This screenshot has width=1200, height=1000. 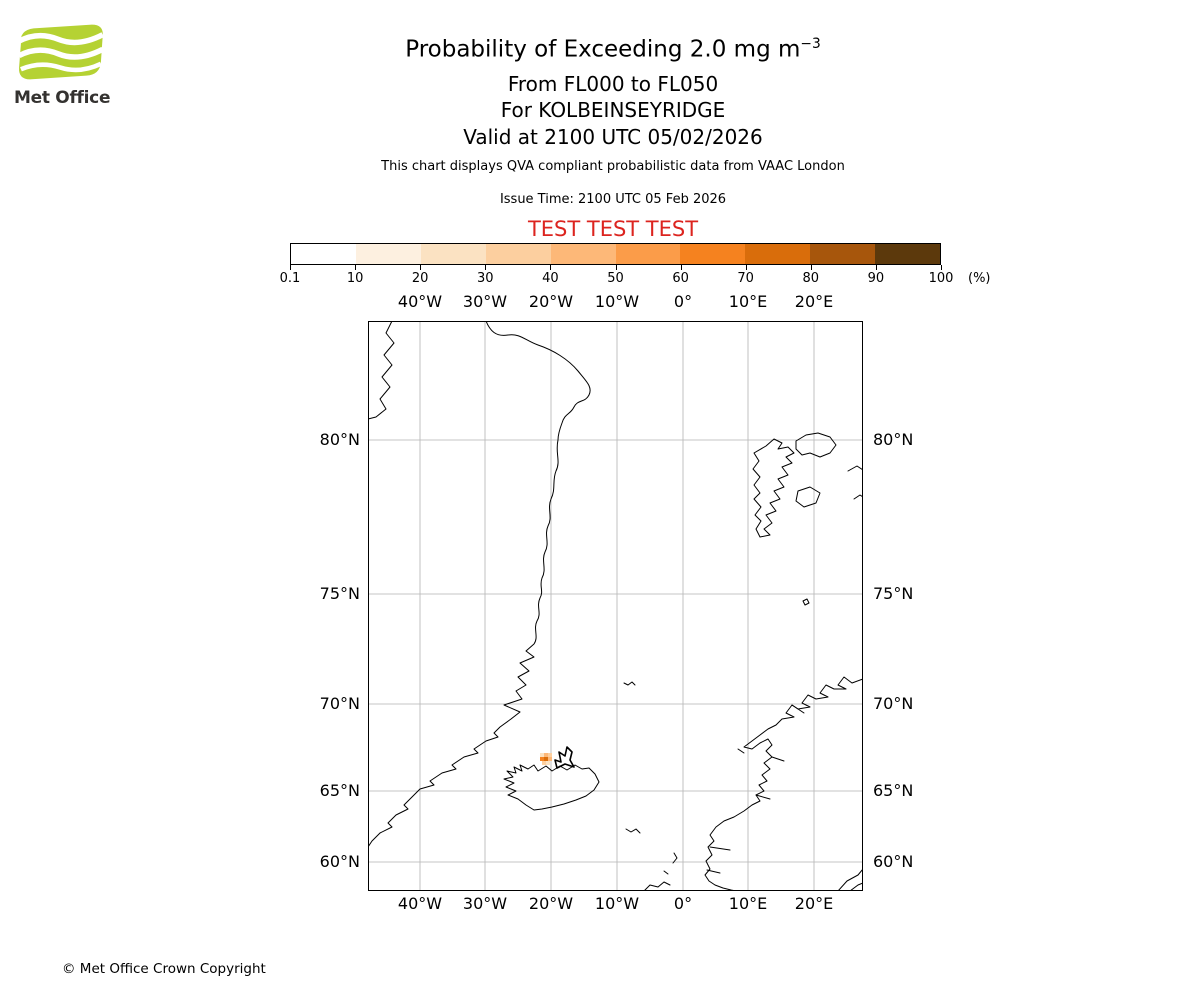 I want to click on lon-label-bottom-30w: 30°W, so click(x=485, y=903).